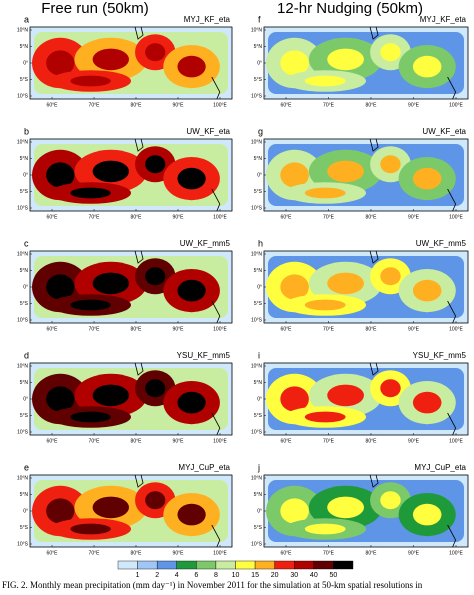  What do you see at coordinates (260, 131) in the screenshot?
I see `panel-letter: g` at bounding box center [260, 131].